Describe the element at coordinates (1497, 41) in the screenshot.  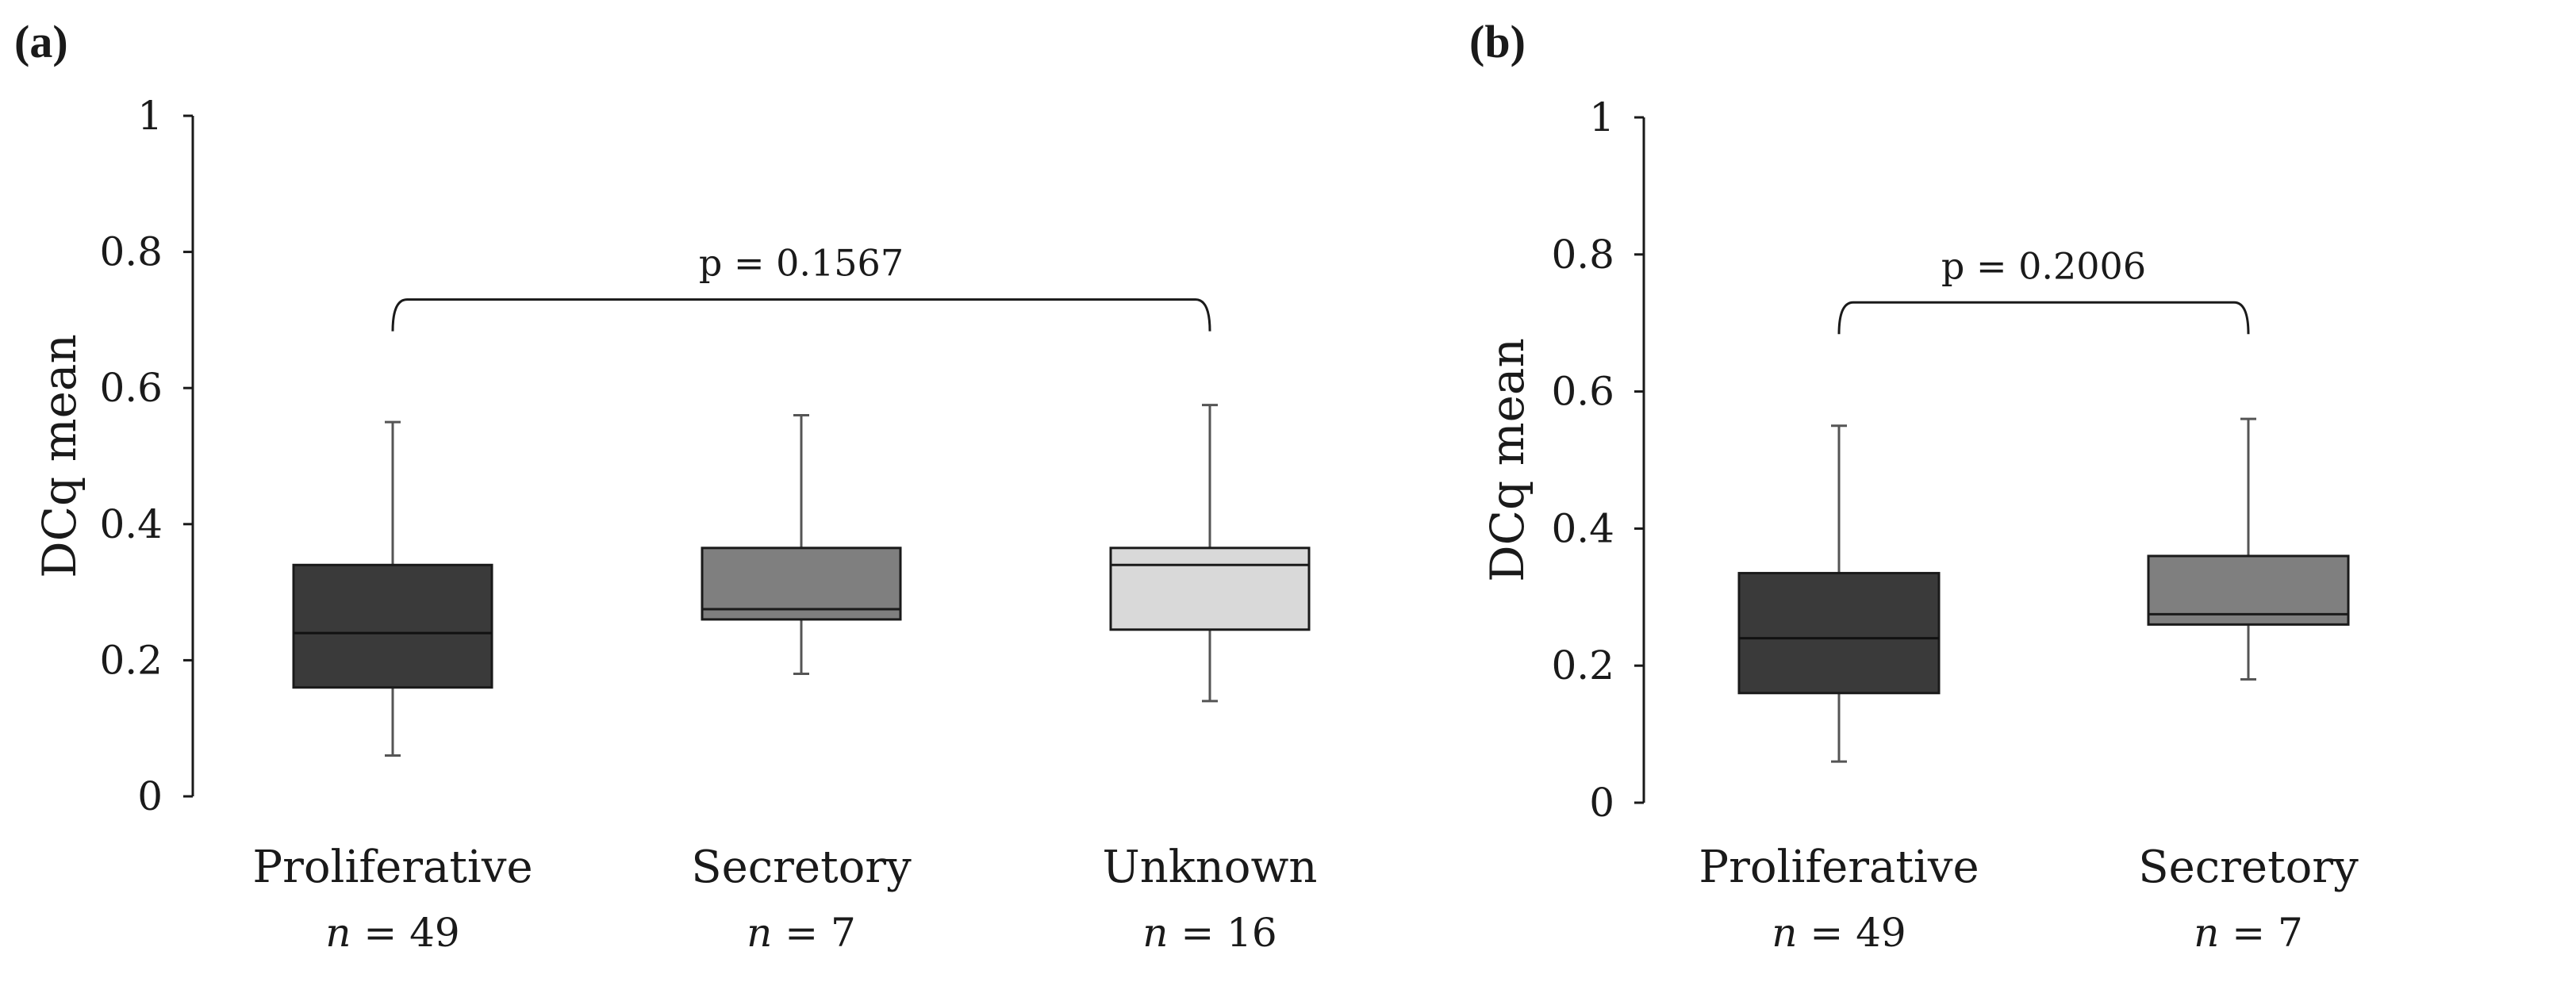
I see `panel-label: (b)` at that location.